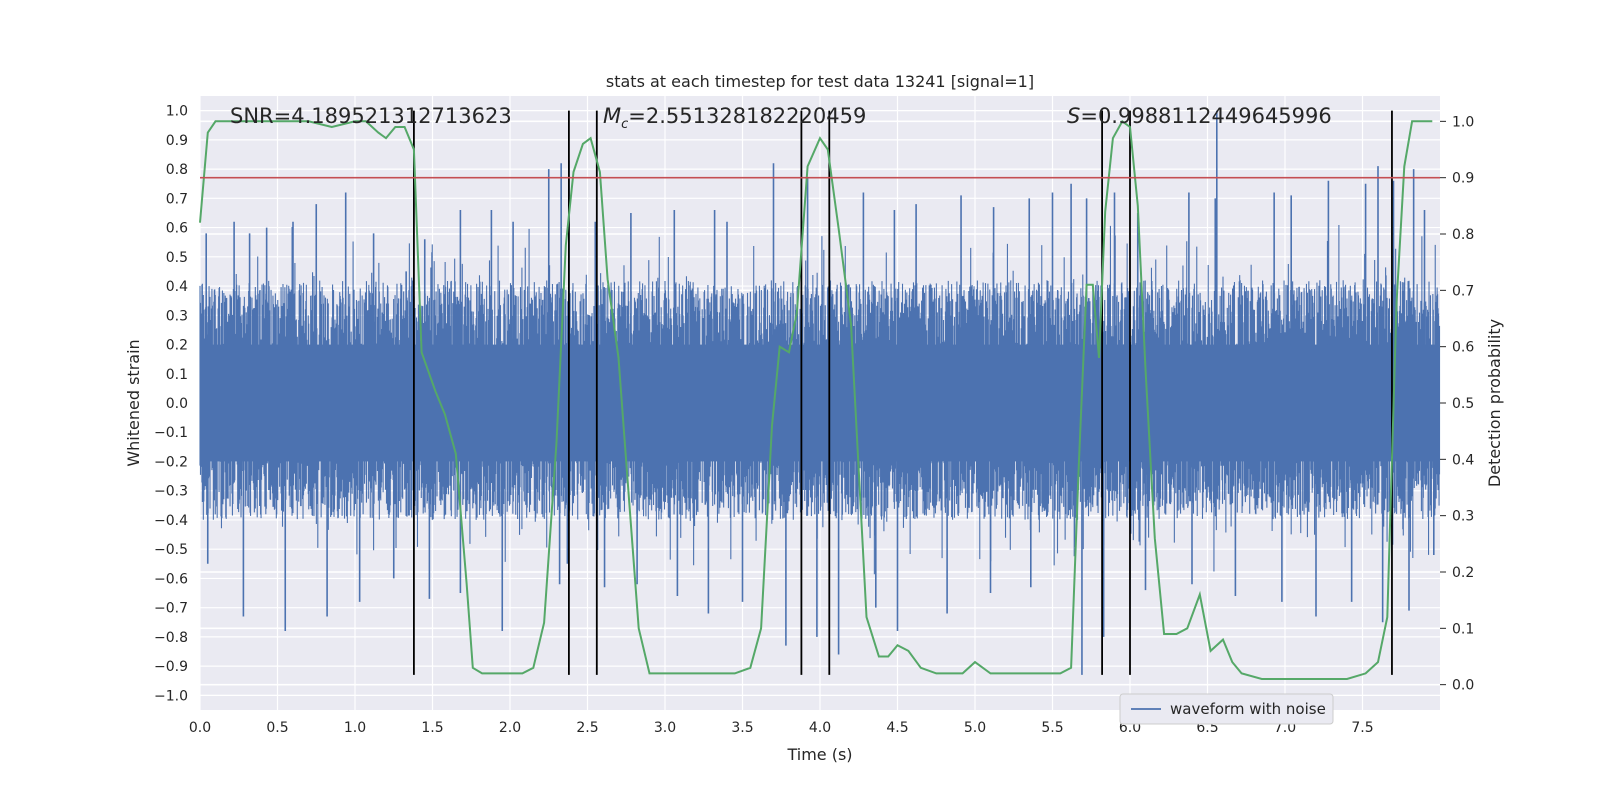 The width and height of the screenshot is (1600, 800). What do you see at coordinates (1463, 686) in the screenshot?
I see `y2-tick-label: 0.0` at bounding box center [1463, 686].